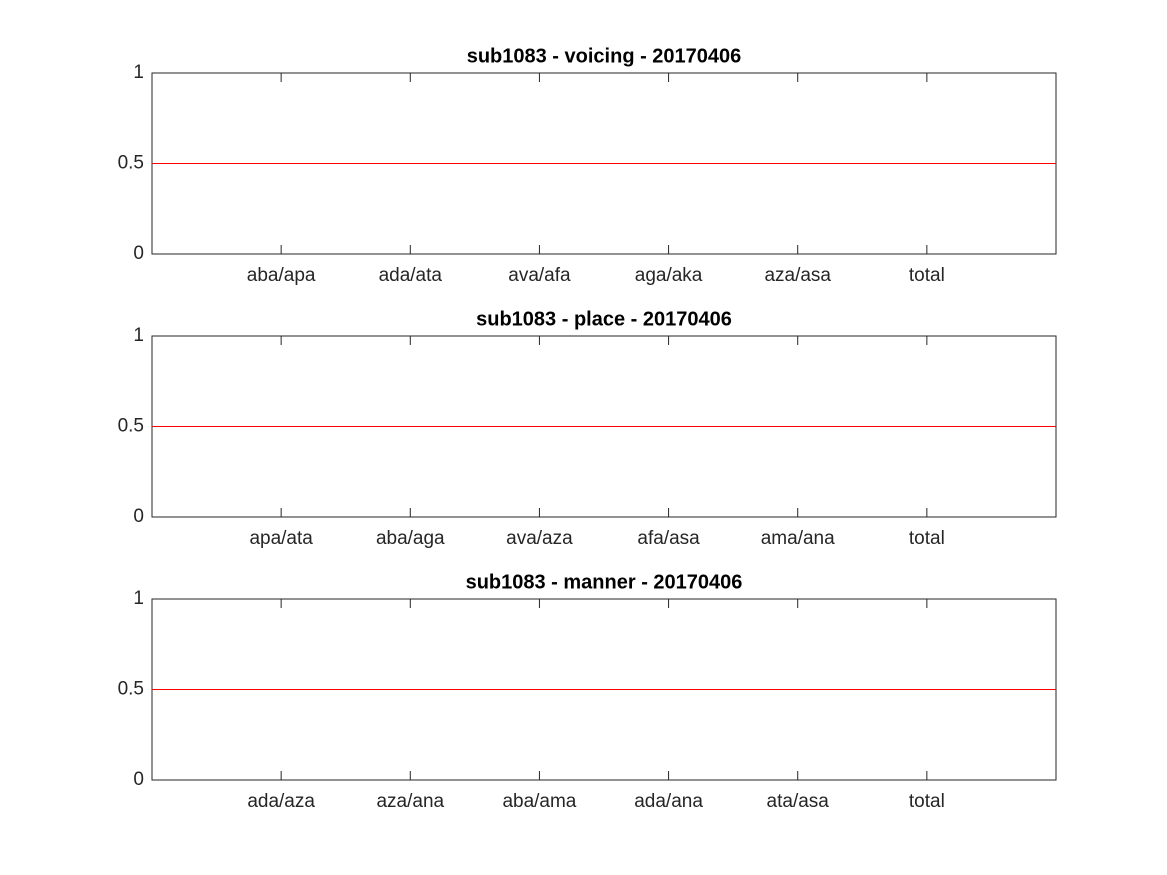 This screenshot has height=875, width=1167. I want to click on x-tick-label: apa/ata, so click(281, 538).